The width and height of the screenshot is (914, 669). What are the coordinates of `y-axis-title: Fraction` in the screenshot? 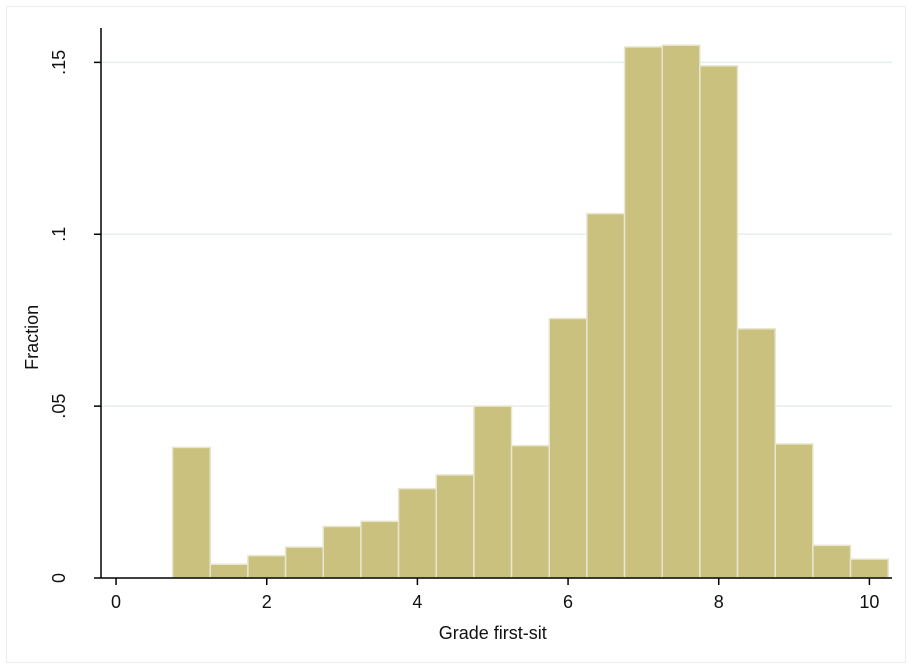 It's located at (32, 337).